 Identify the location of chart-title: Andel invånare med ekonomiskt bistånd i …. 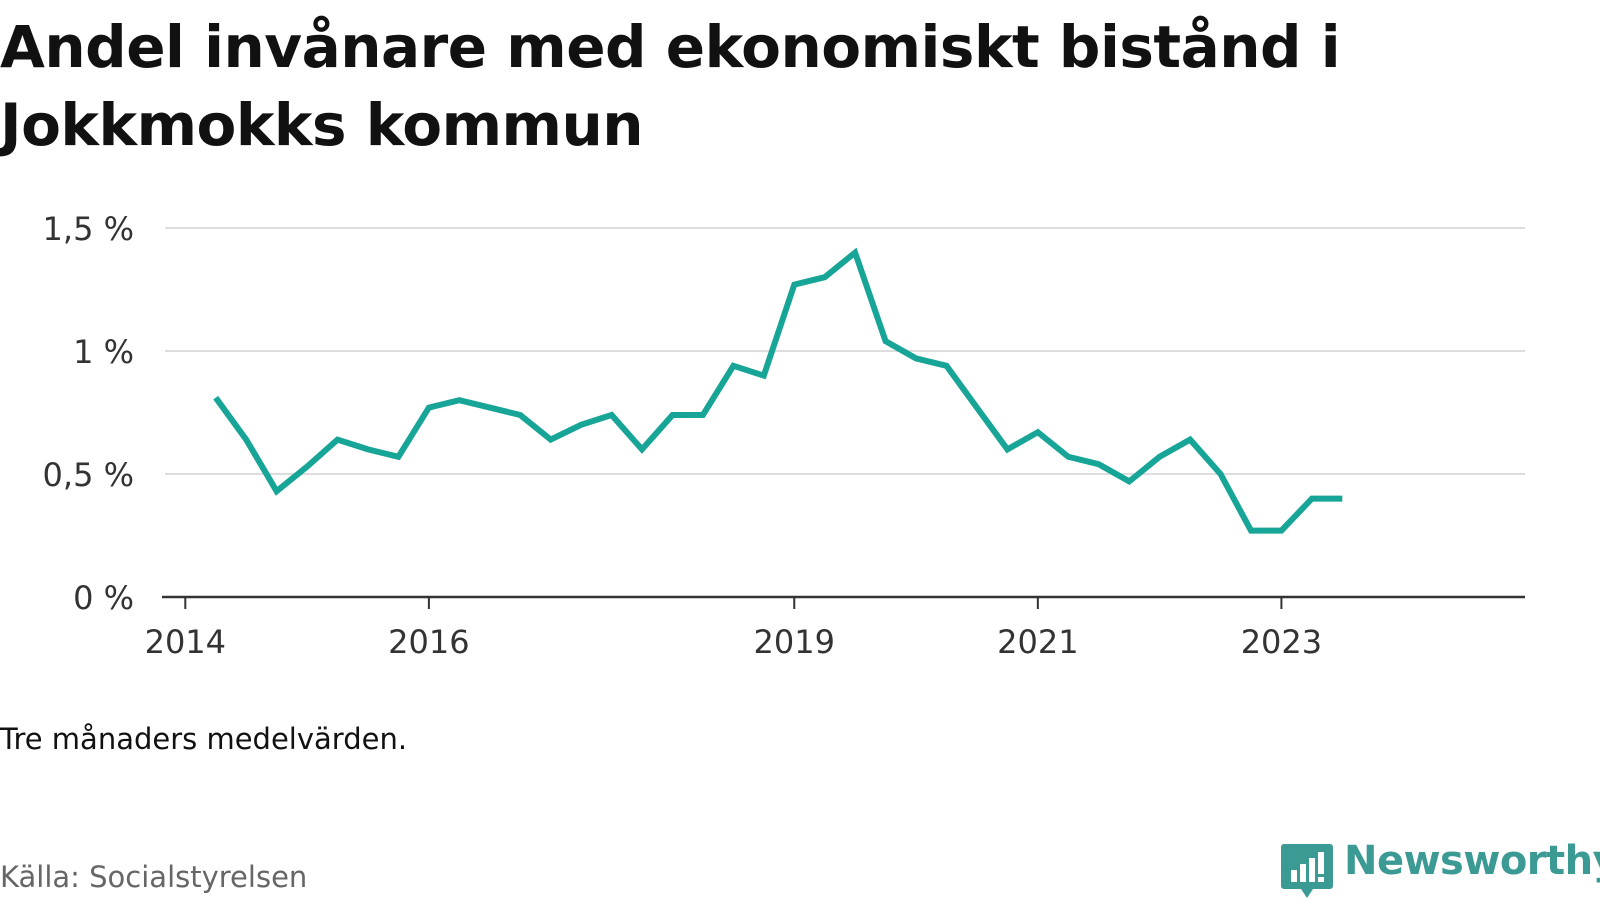
(670, 86).